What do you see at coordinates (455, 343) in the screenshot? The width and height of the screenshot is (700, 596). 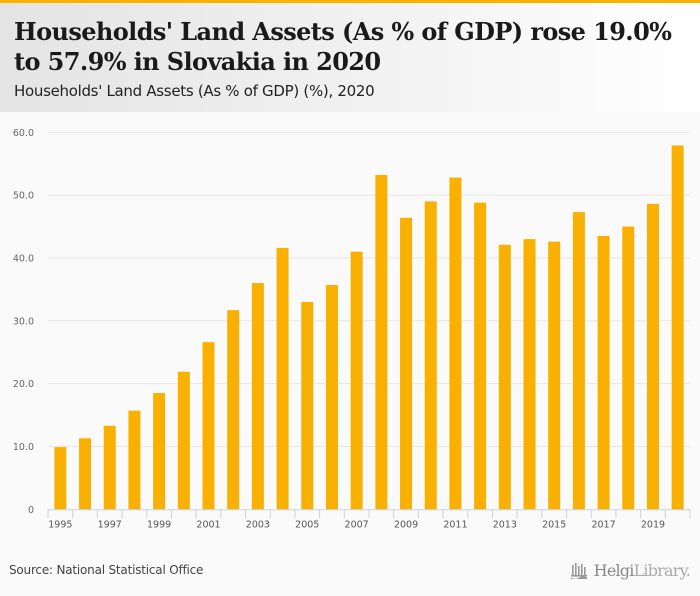 I see `bar-2011` at bounding box center [455, 343].